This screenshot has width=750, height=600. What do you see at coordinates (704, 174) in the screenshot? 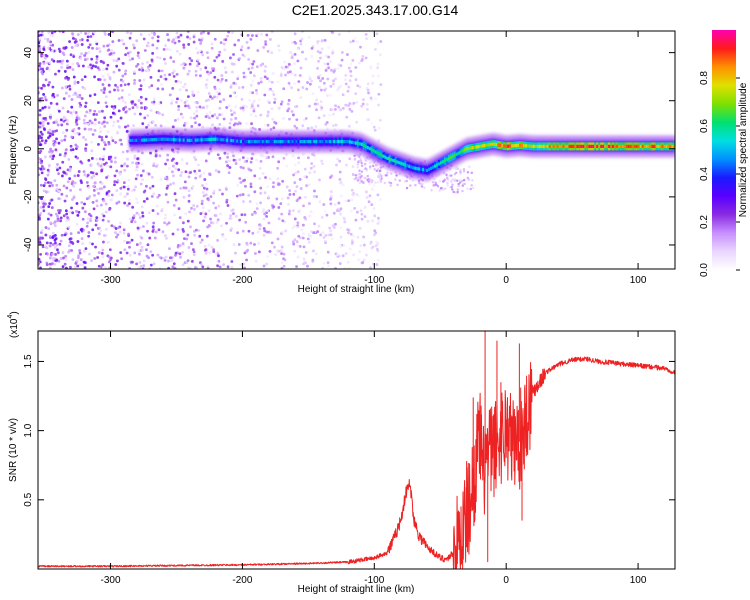
I see `colorbar-tick-label: 0.4` at bounding box center [704, 174].